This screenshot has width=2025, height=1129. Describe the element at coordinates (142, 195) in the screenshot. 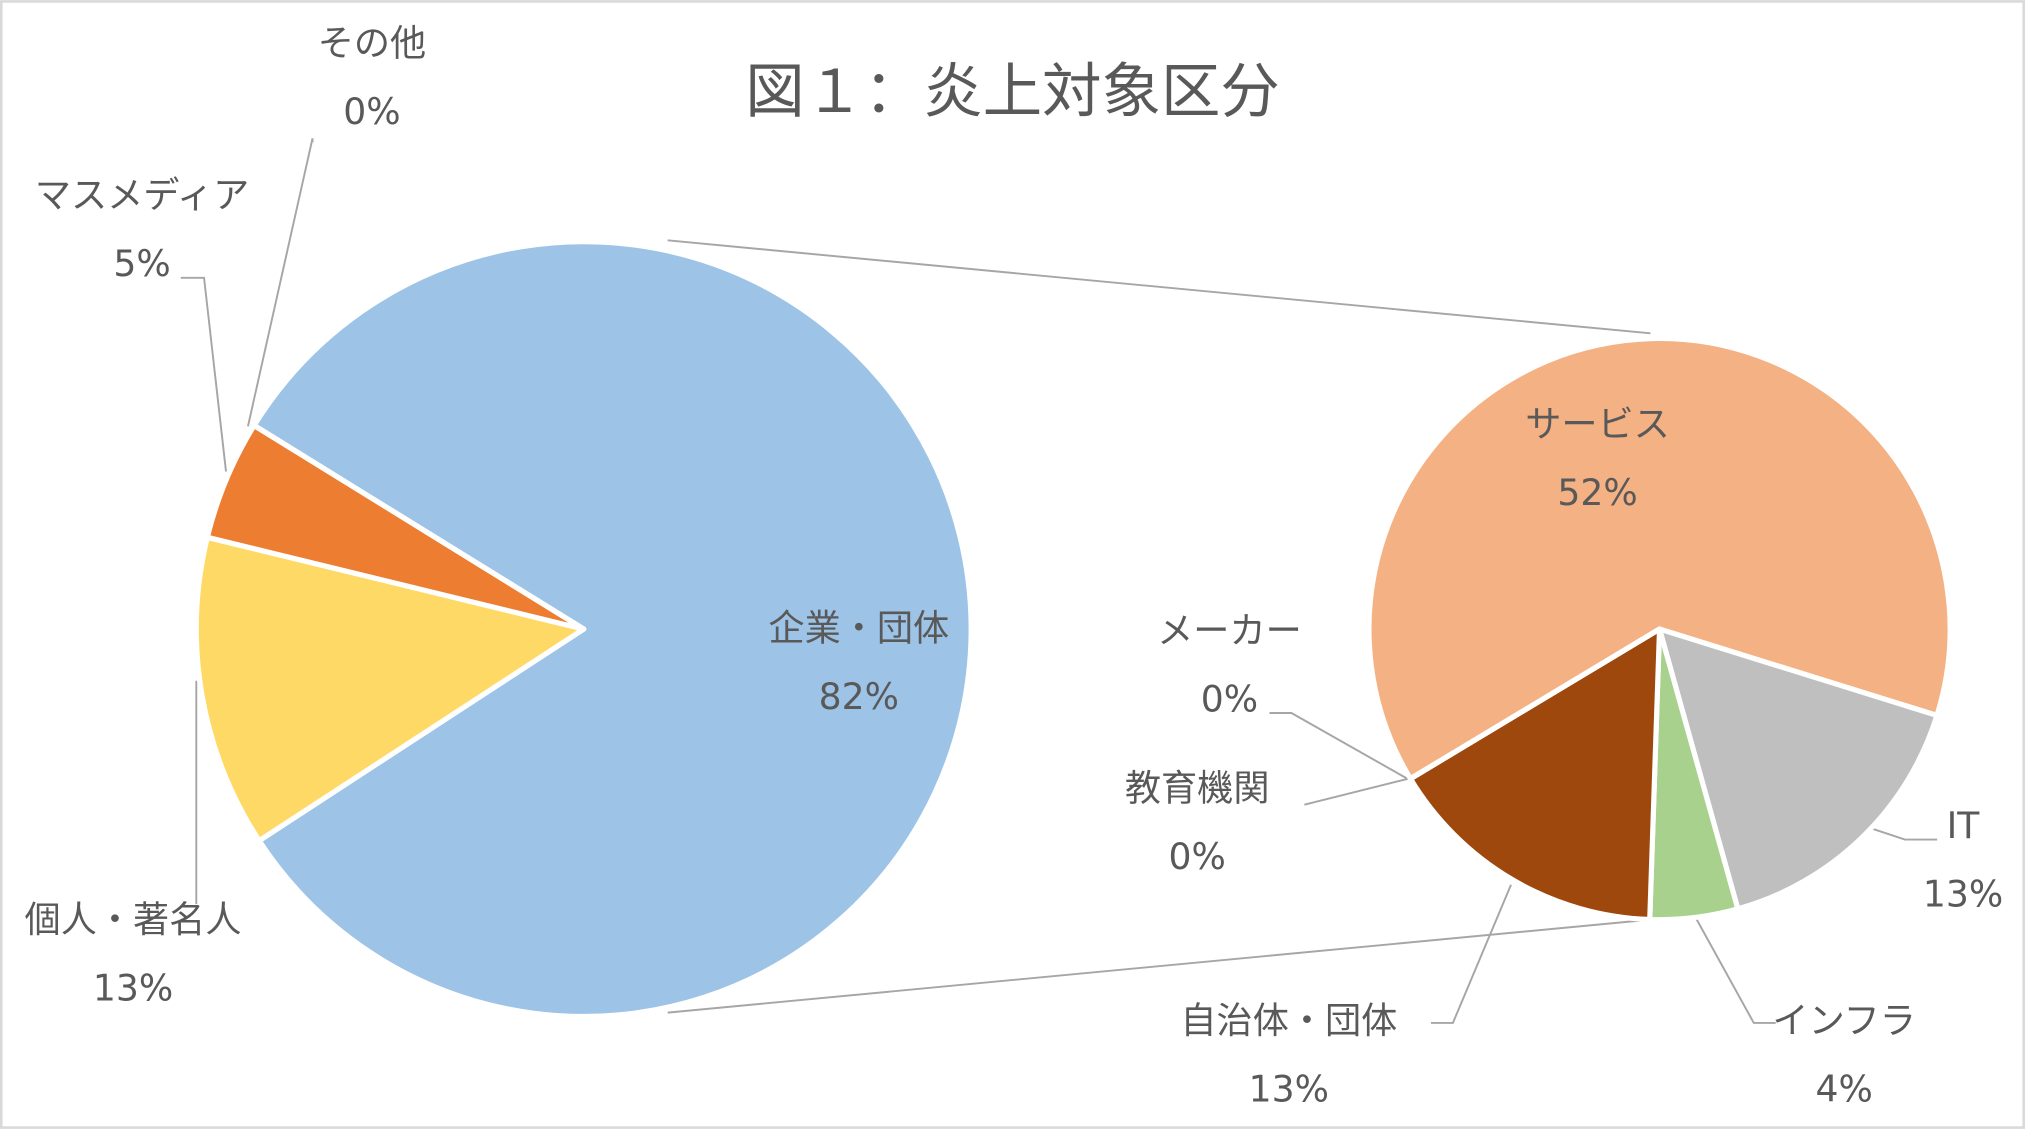

I see `slice-label: マスメディア` at that location.